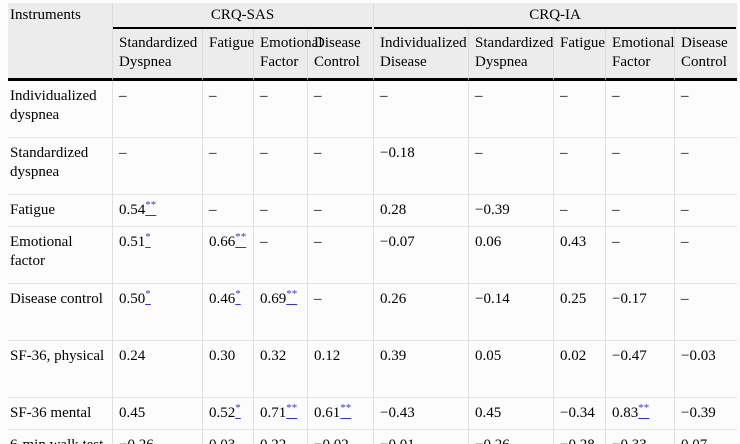  Describe the element at coordinates (421, 436) in the screenshot. I see `correlation-cell: −0.01` at that location.